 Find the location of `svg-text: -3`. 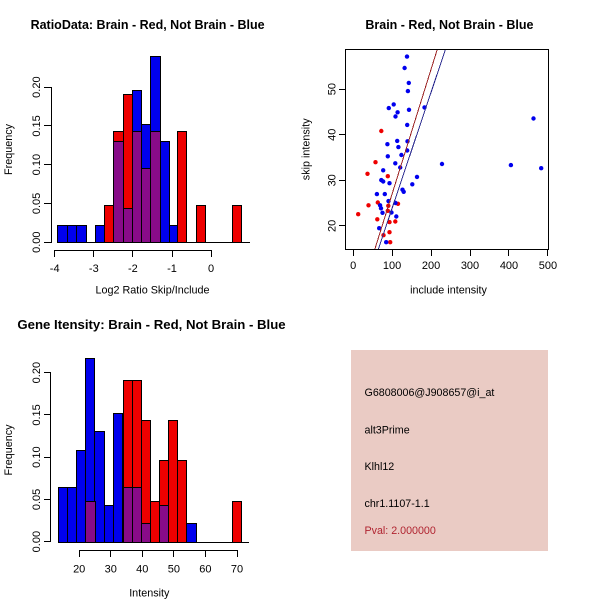

svg-text: -3 is located at coordinates (94, 269).